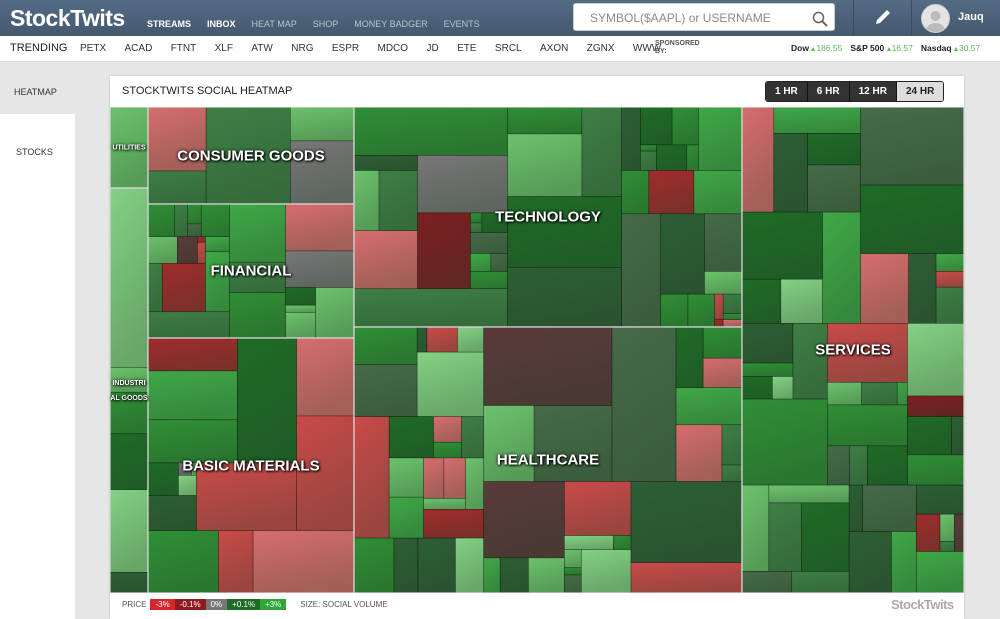 The width and height of the screenshot is (1000, 619). I want to click on timeframe-button: 12 HR, so click(873, 91).